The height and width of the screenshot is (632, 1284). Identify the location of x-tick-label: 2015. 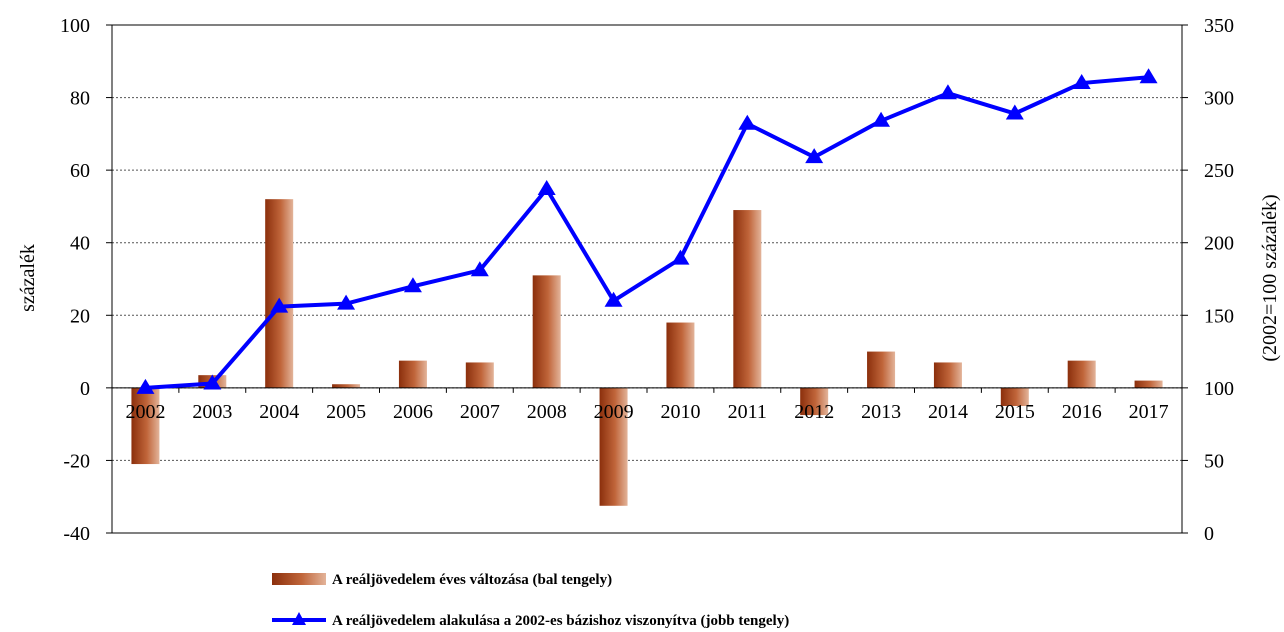
(1015, 412).